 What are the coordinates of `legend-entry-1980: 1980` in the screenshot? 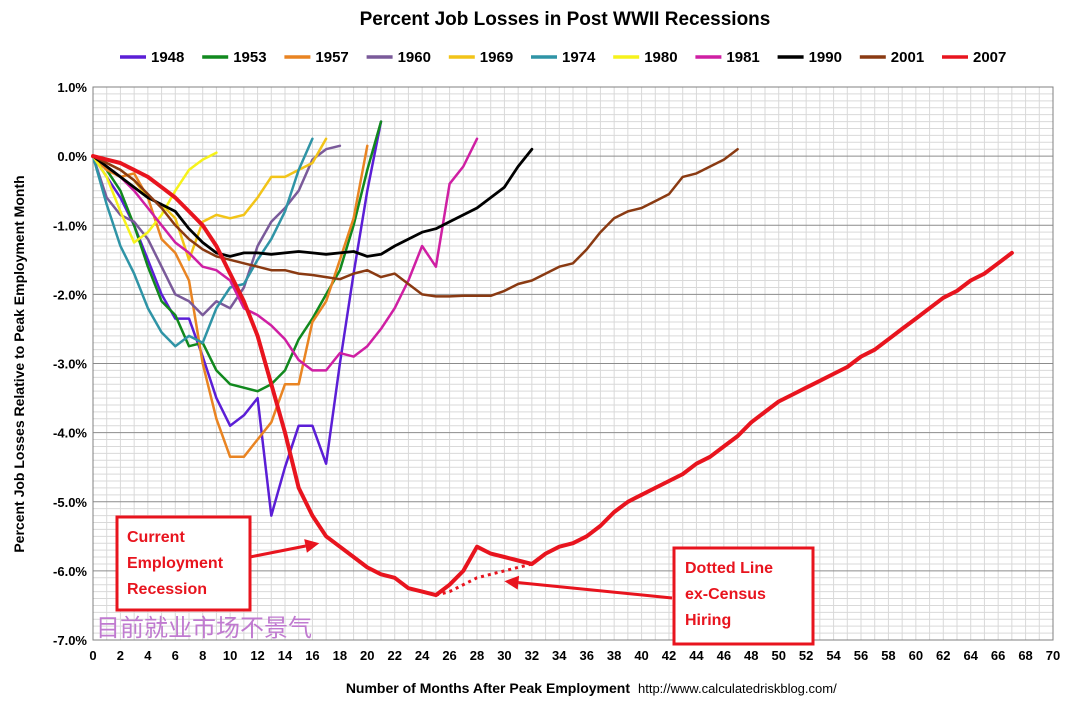 It's located at (660, 57).